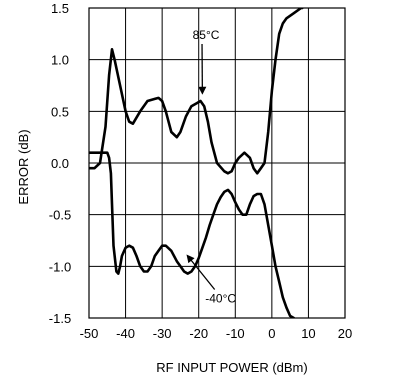 The width and height of the screenshot is (409, 383). What do you see at coordinates (162, 333) in the screenshot?
I see `x-tick-label: -30` at bounding box center [162, 333].